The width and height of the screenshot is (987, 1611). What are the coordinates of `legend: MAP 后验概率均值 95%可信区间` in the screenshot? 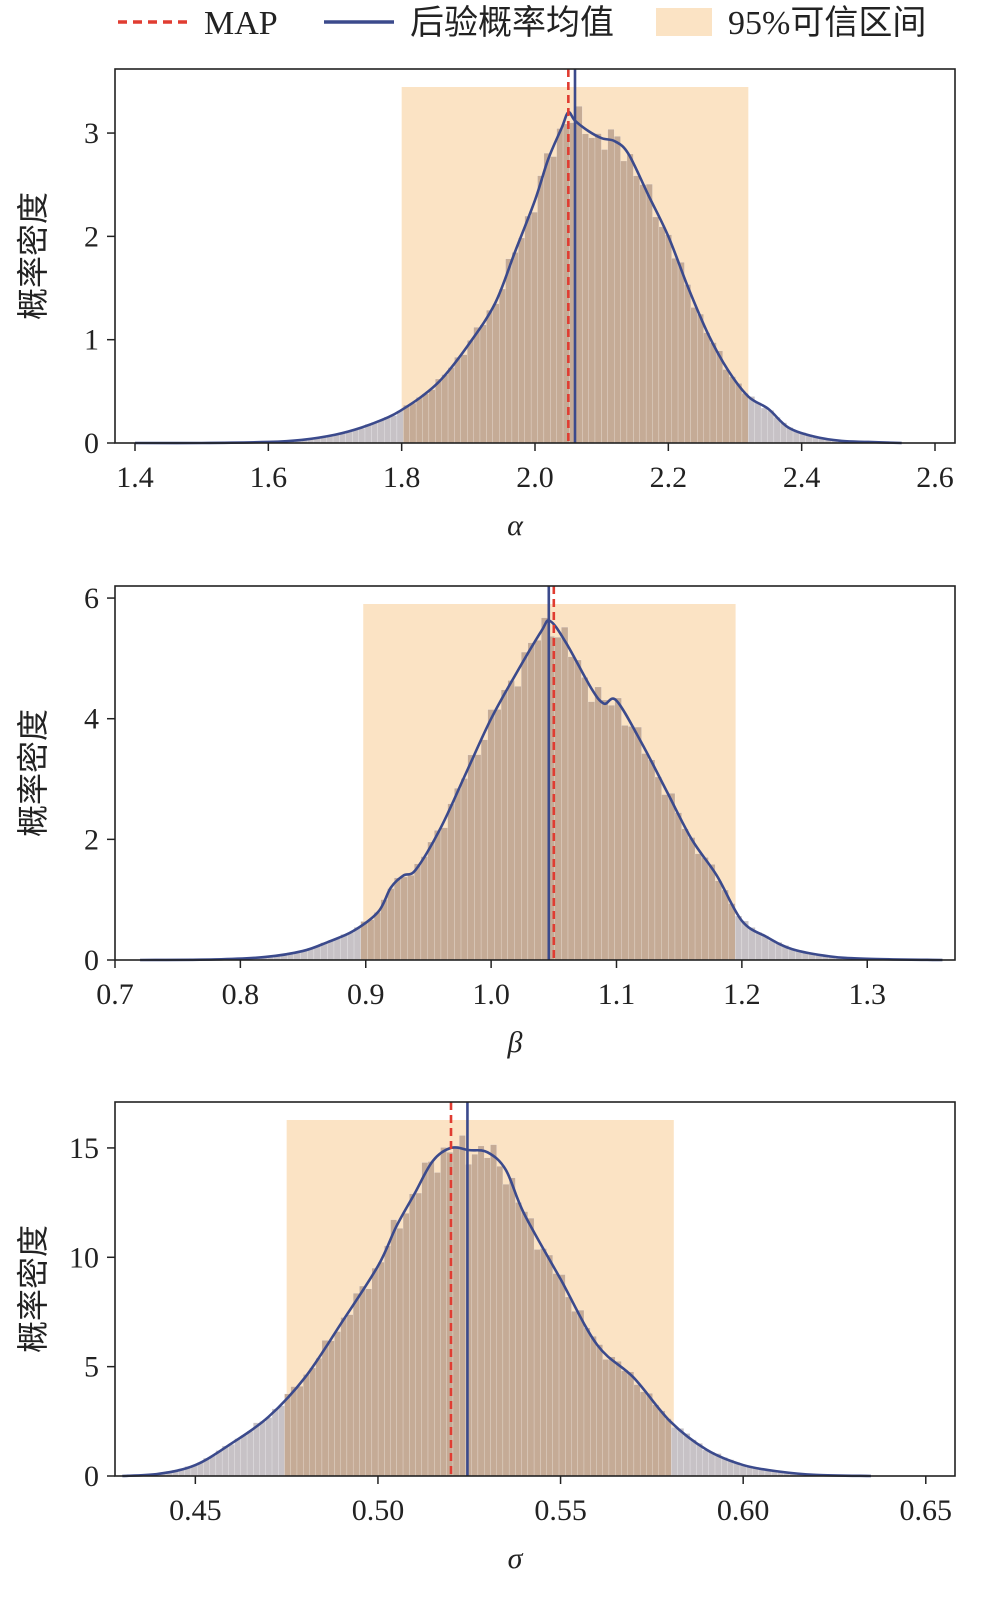 It's located at (522, 23).